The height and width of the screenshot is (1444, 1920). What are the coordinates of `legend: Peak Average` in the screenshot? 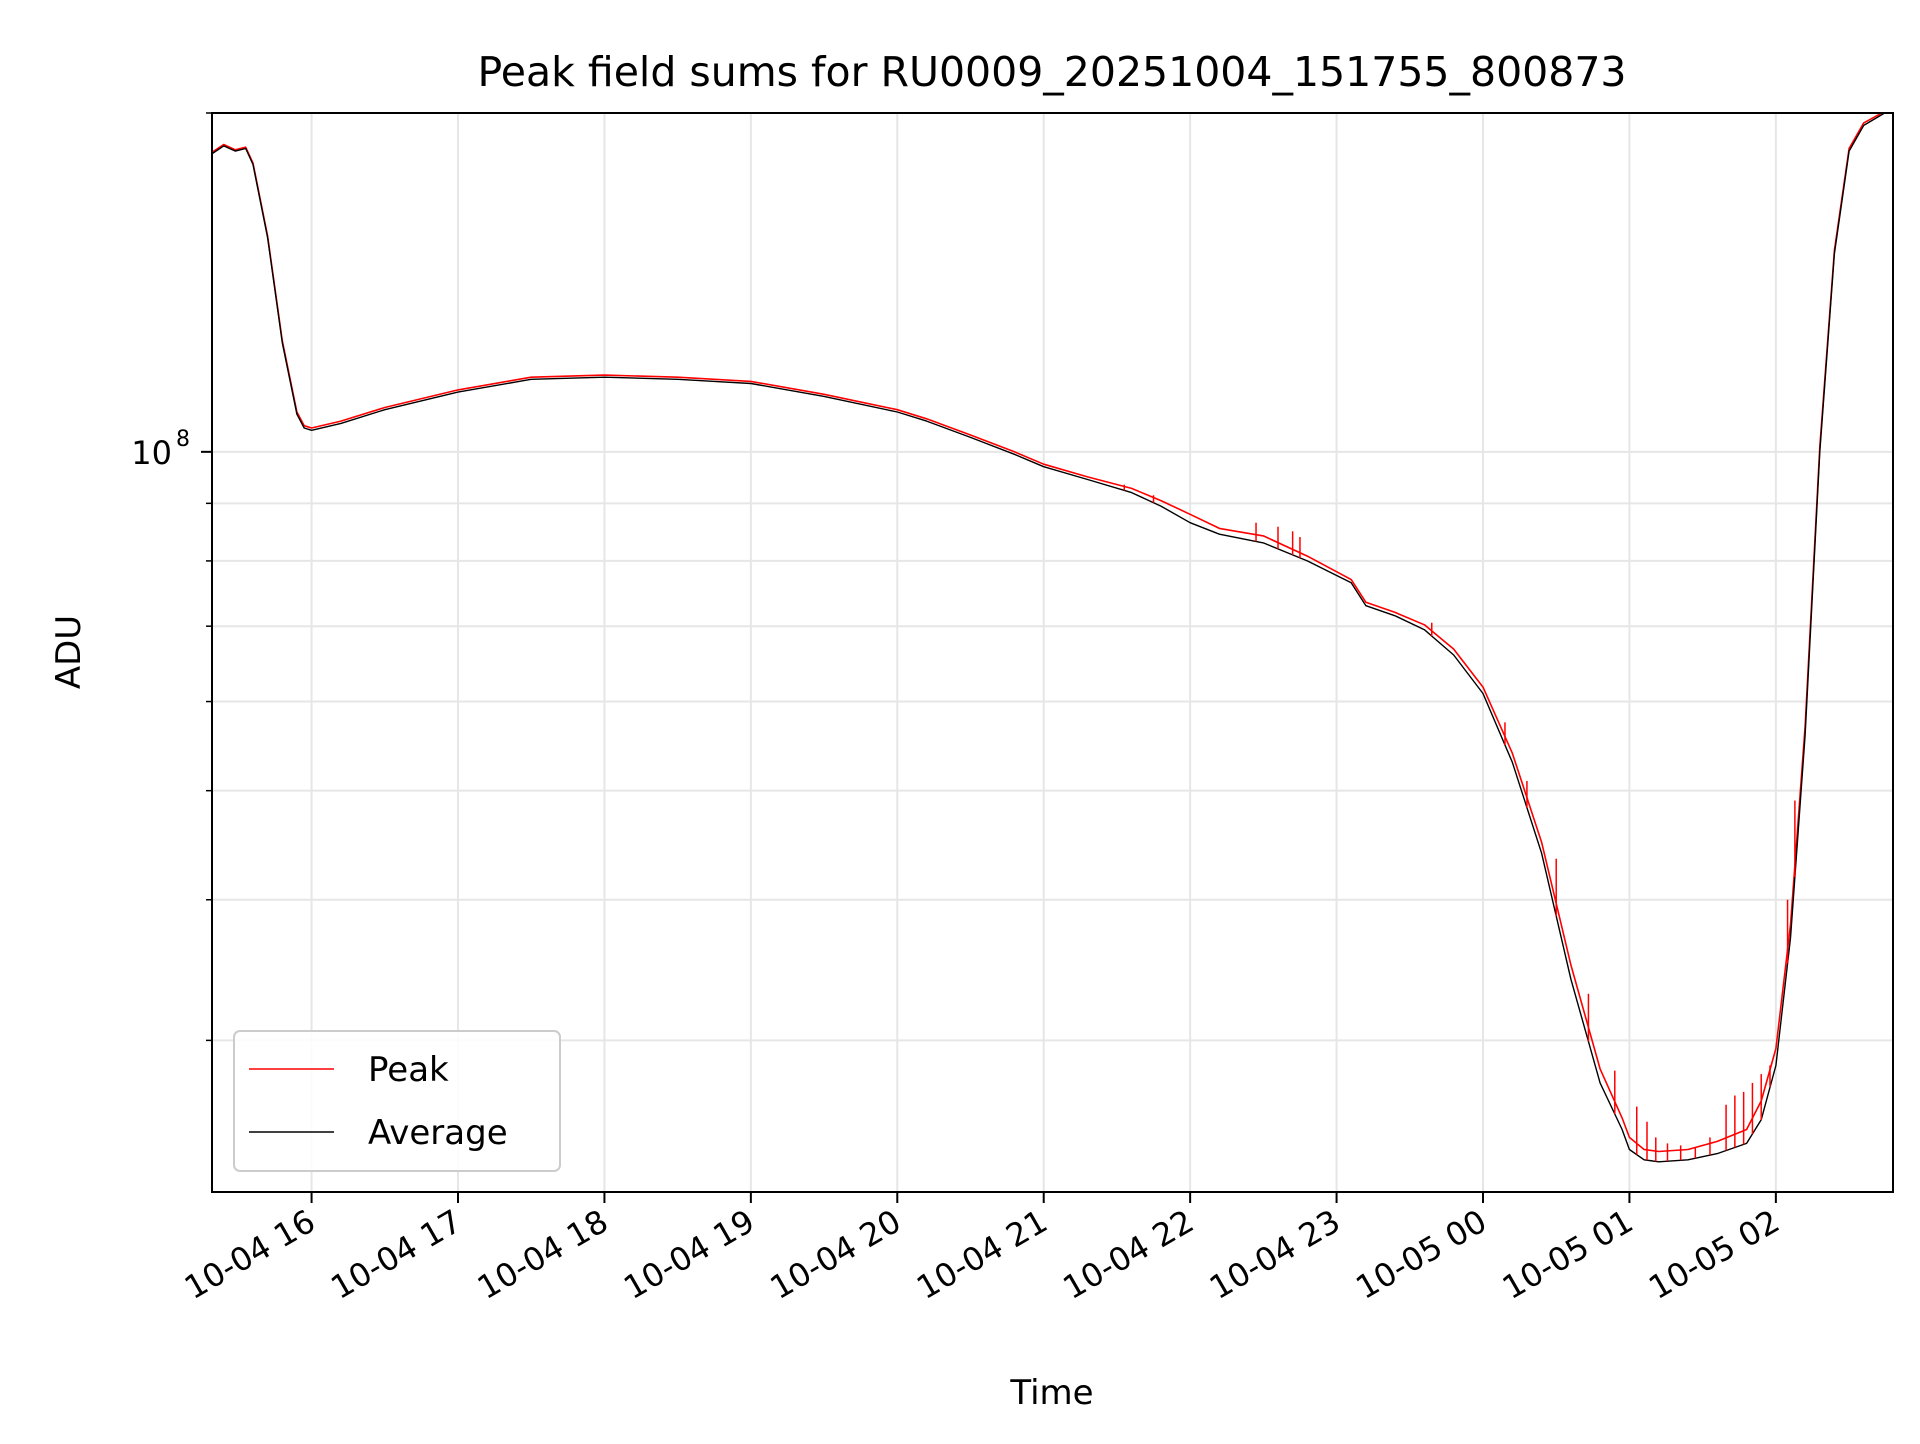 It's located at (397, 1101).